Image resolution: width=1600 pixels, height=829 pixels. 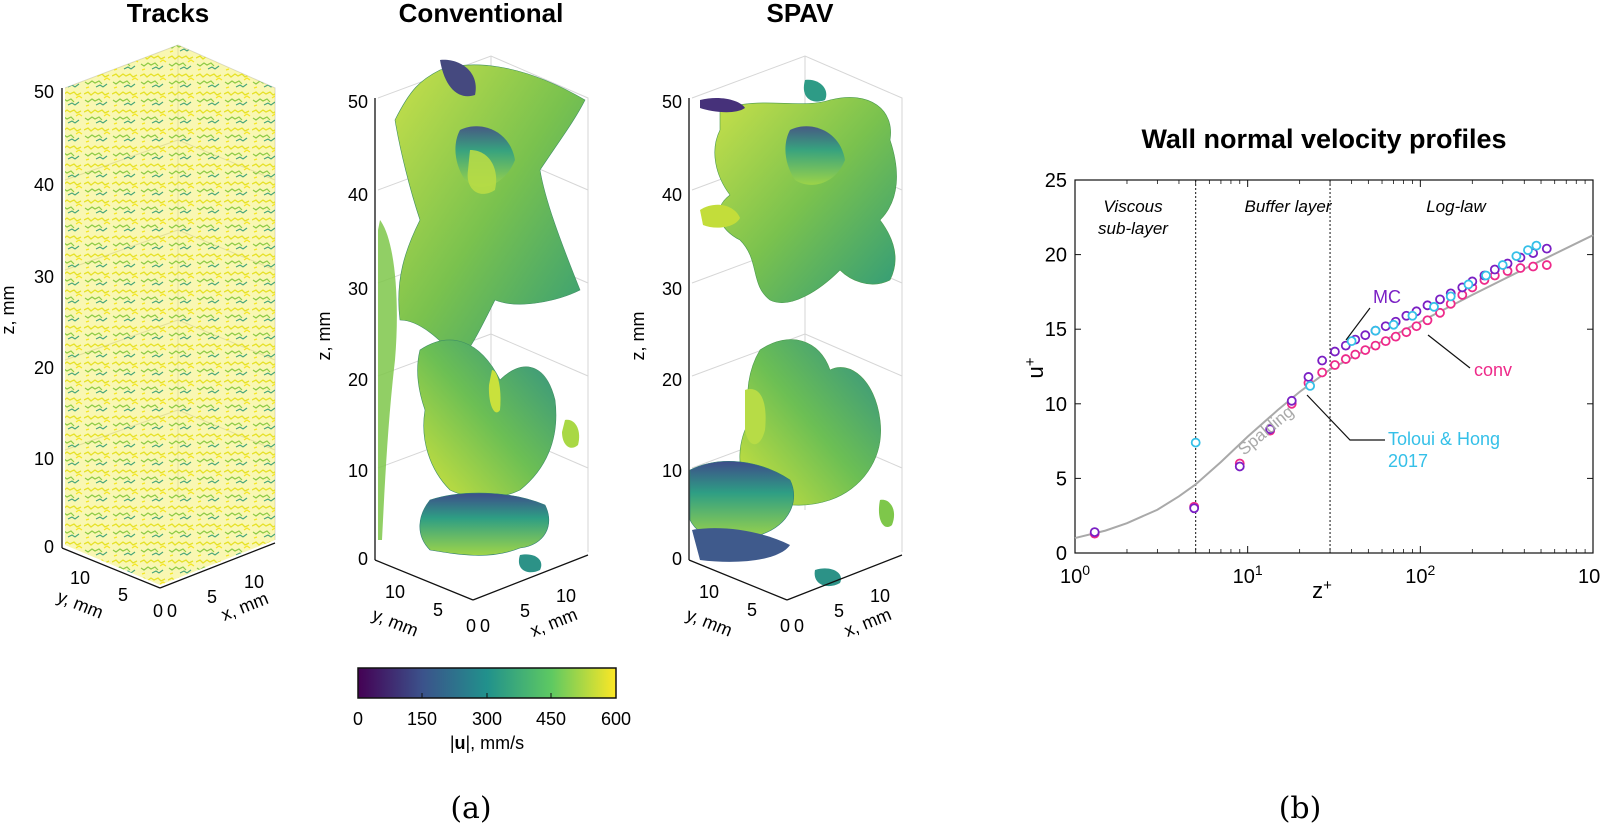 What do you see at coordinates (358, 719) in the screenshot?
I see `colorbar-tick: 0` at bounding box center [358, 719].